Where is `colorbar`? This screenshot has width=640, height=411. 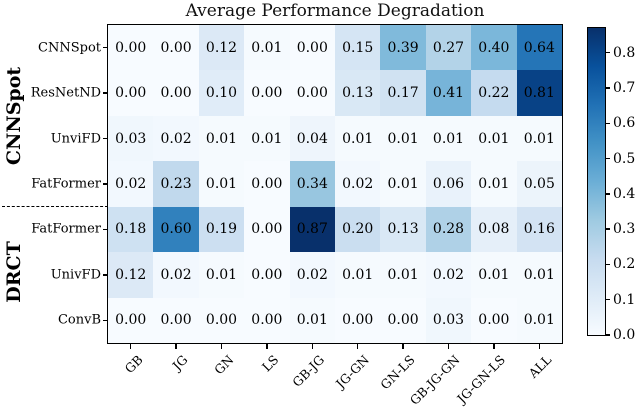 colorbar is located at coordinates (596, 181).